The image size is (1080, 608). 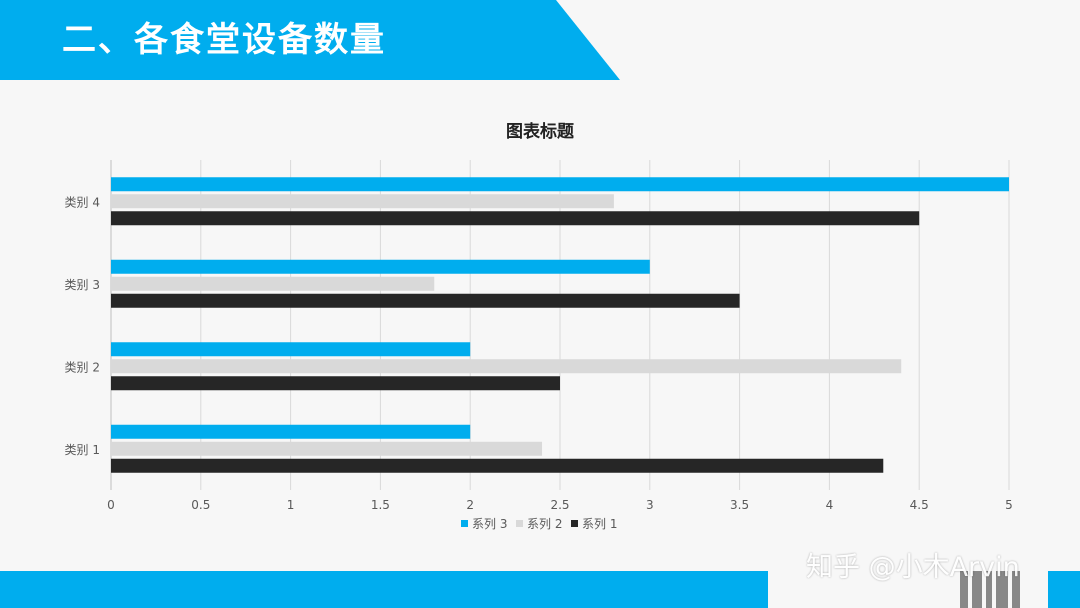 What do you see at coordinates (489, 524) in the screenshot?
I see `legend-label-series-3: 系列 3` at bounding box center [489, 524].